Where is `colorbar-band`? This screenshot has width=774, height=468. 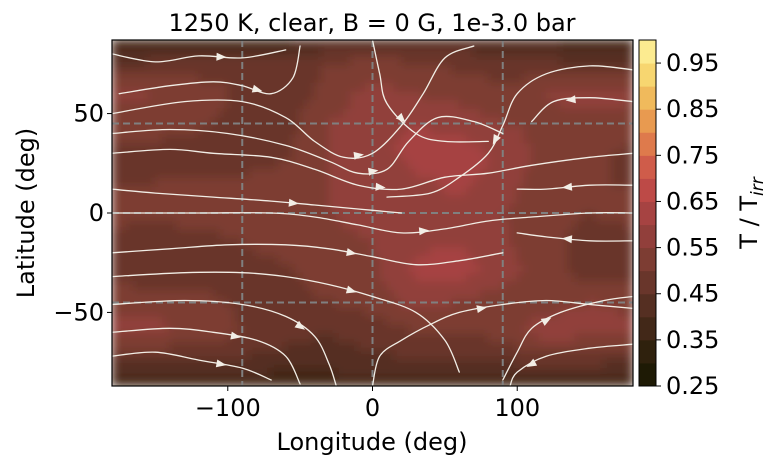
colorbar-band is located at coordinates (647, 374).